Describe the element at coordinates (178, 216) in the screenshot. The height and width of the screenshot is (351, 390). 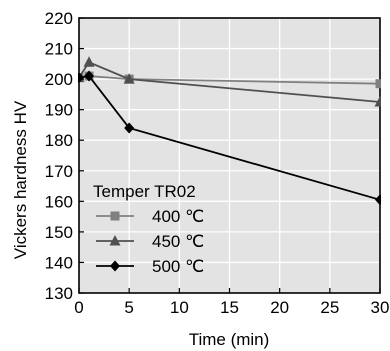
I see `legend-entry: 400 ℃` at that location.